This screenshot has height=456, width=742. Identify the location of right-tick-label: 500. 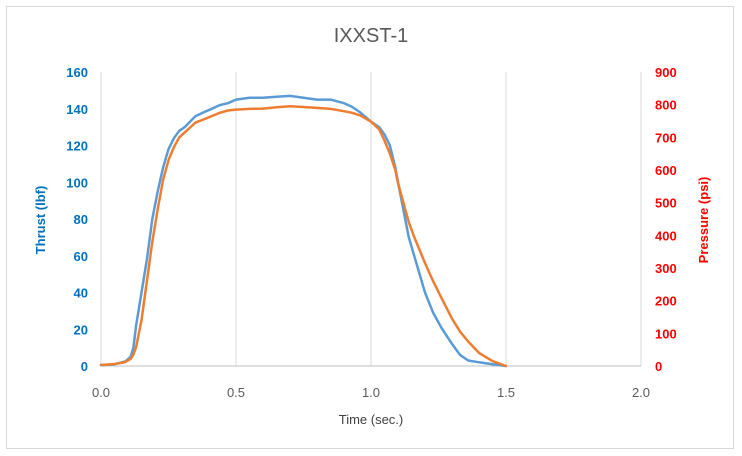
(666, 203).